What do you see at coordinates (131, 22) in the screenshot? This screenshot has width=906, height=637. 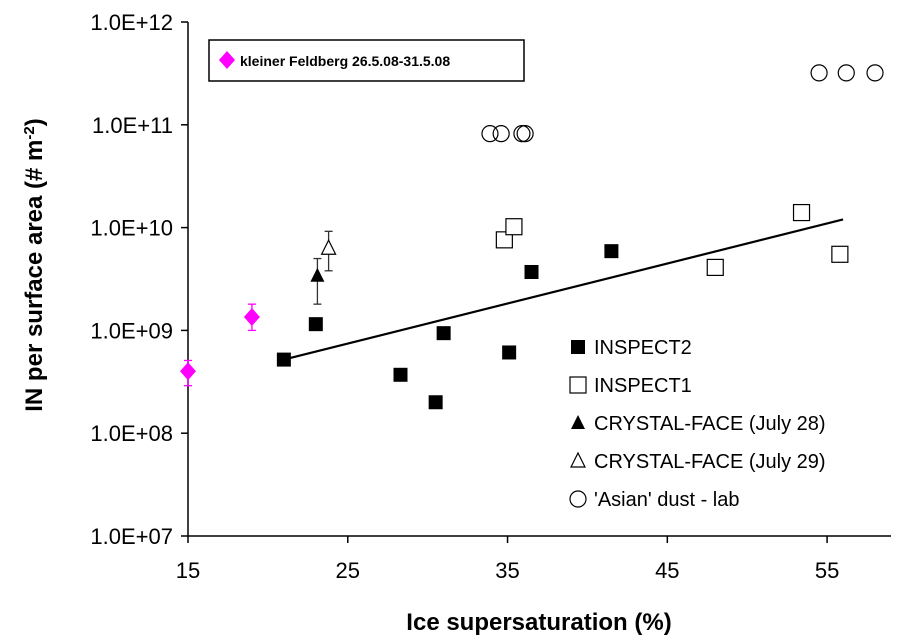 I see `y-tick-label: 1.0E+12` at bounding box center [131, 22].